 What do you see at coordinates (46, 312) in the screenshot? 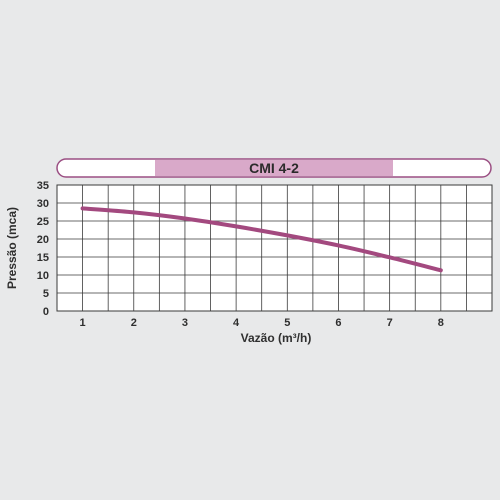
I see `y-tick-label: 0` at bounding box center [46, 312].